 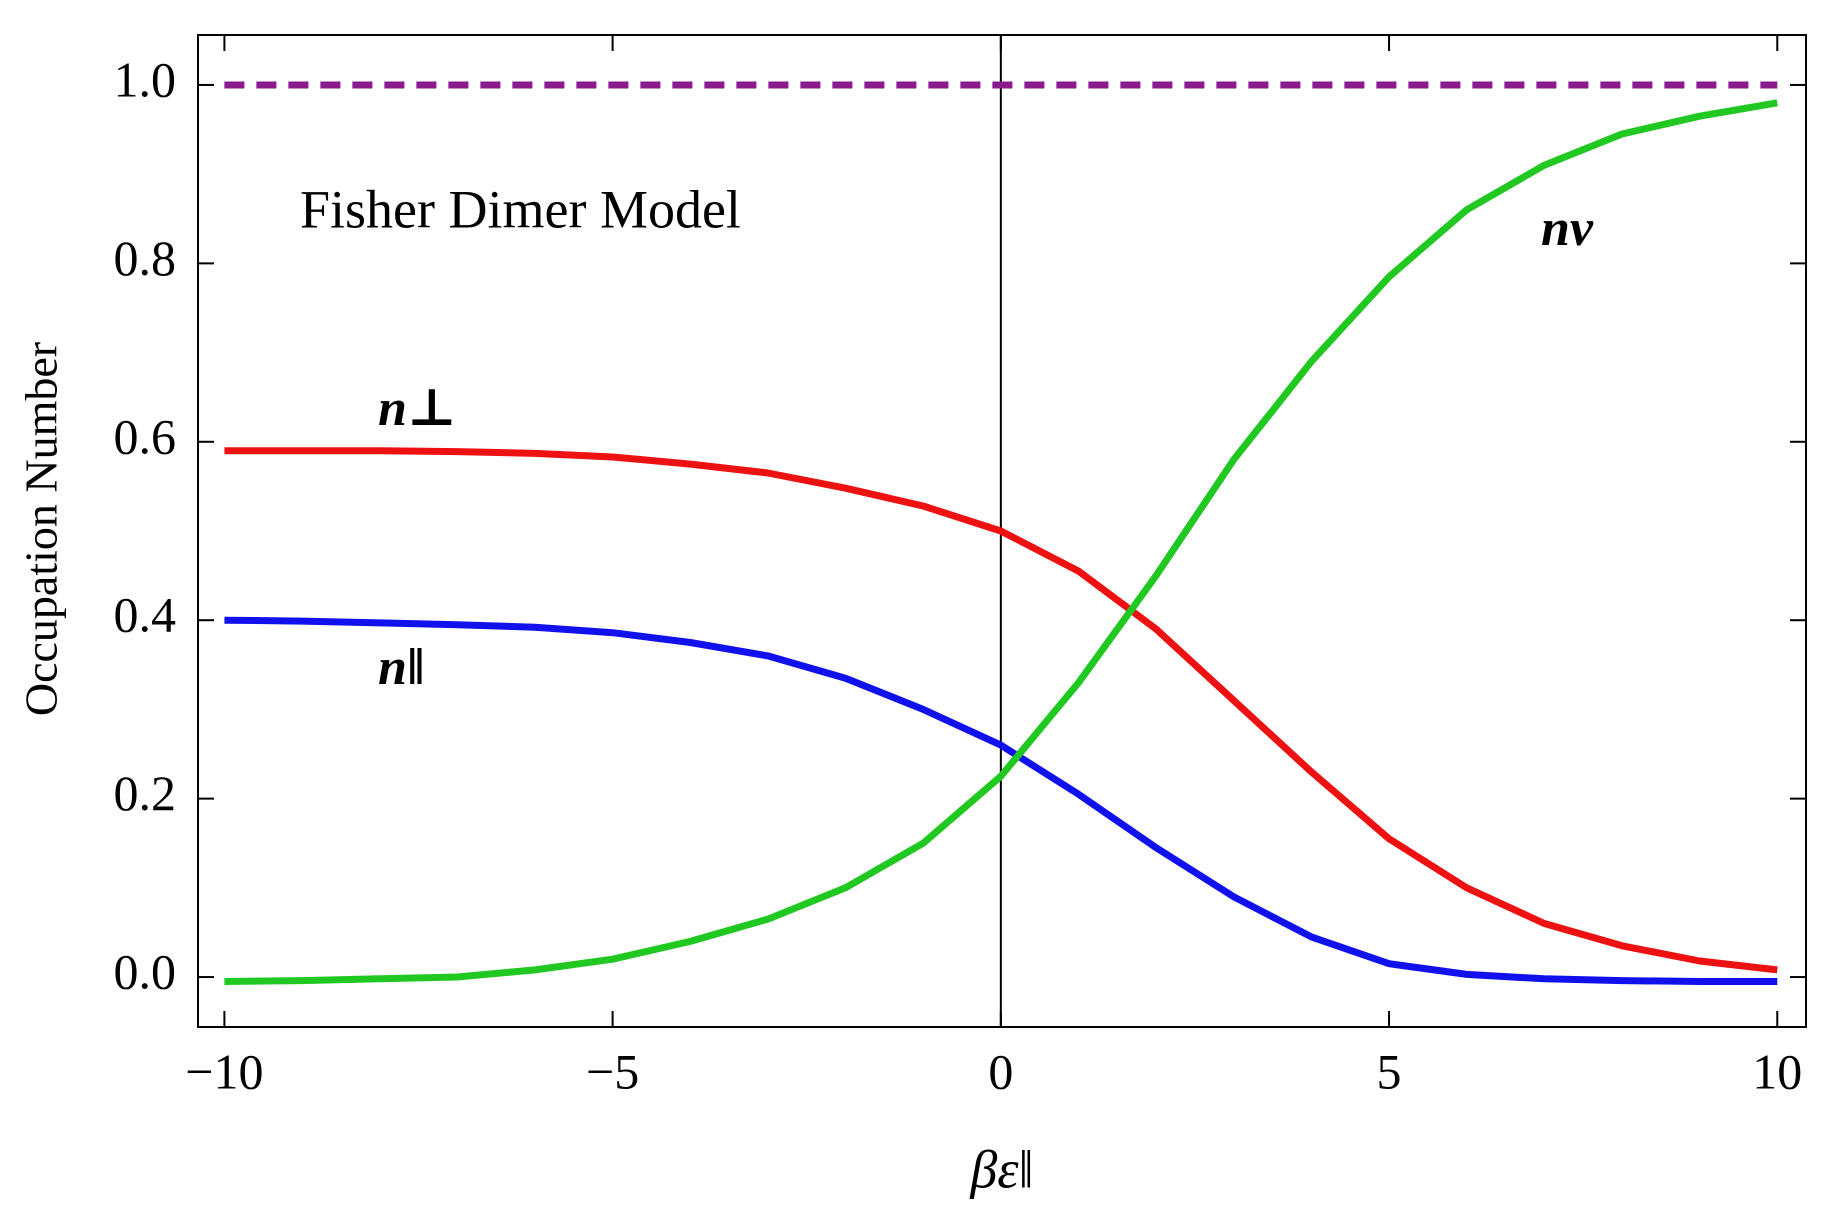 I want to click on x-tick-label: −10, so click(x=224, y=1071).